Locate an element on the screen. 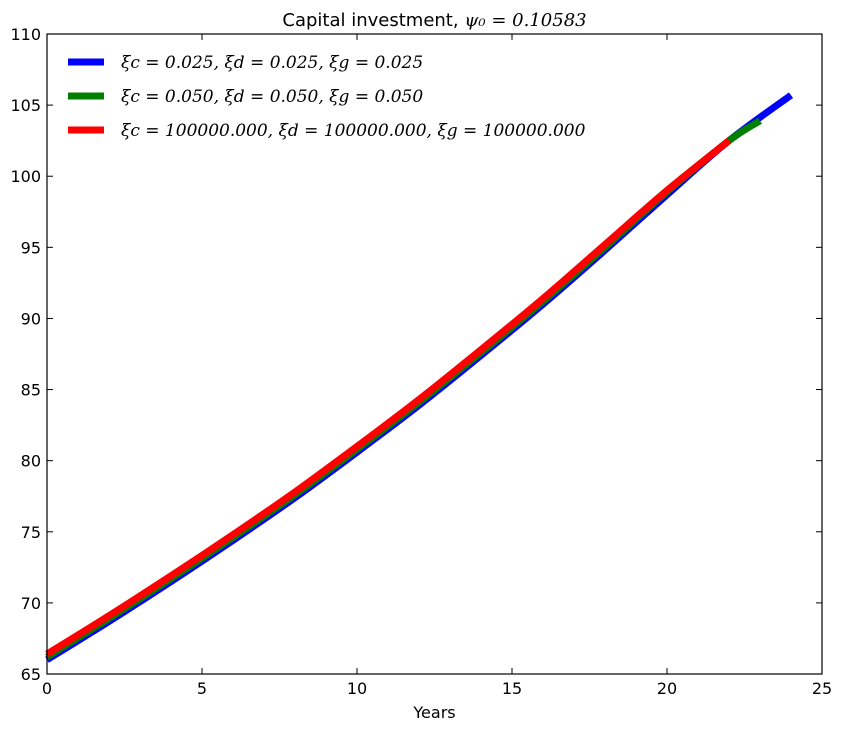 The height and width of the screenshot is (732, 842). y-tick-label: 85 is located at coordinates (31, 390).